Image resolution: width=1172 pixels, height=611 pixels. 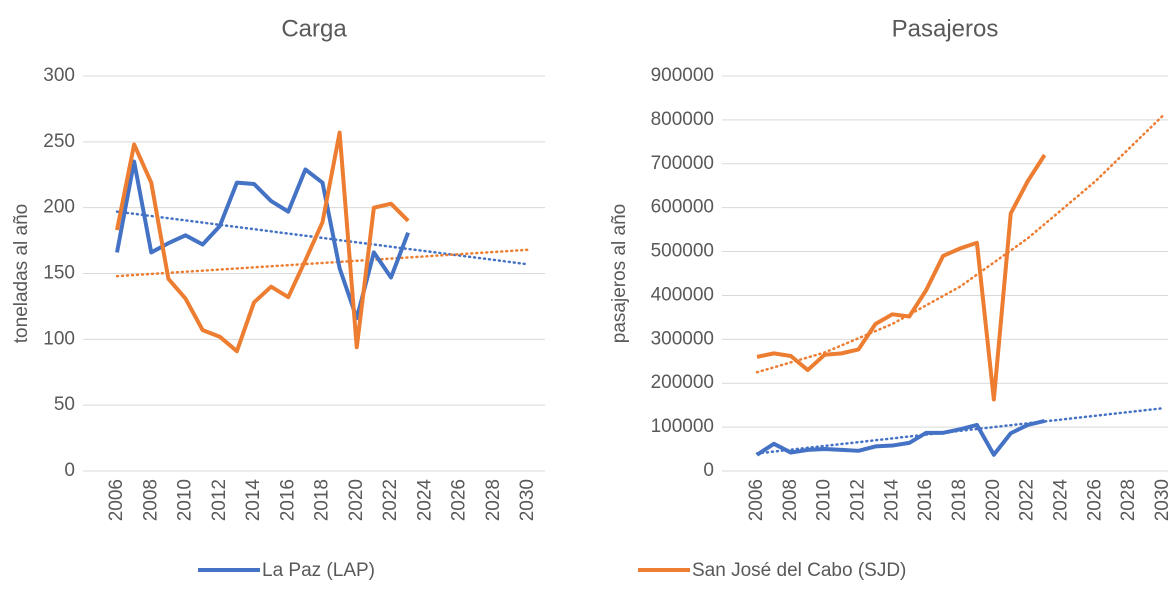 What do you see at coordinates (21, 273) in the screenshot?
I see `y-axis-label: toneladas al año` at bounding box center [21, 273].